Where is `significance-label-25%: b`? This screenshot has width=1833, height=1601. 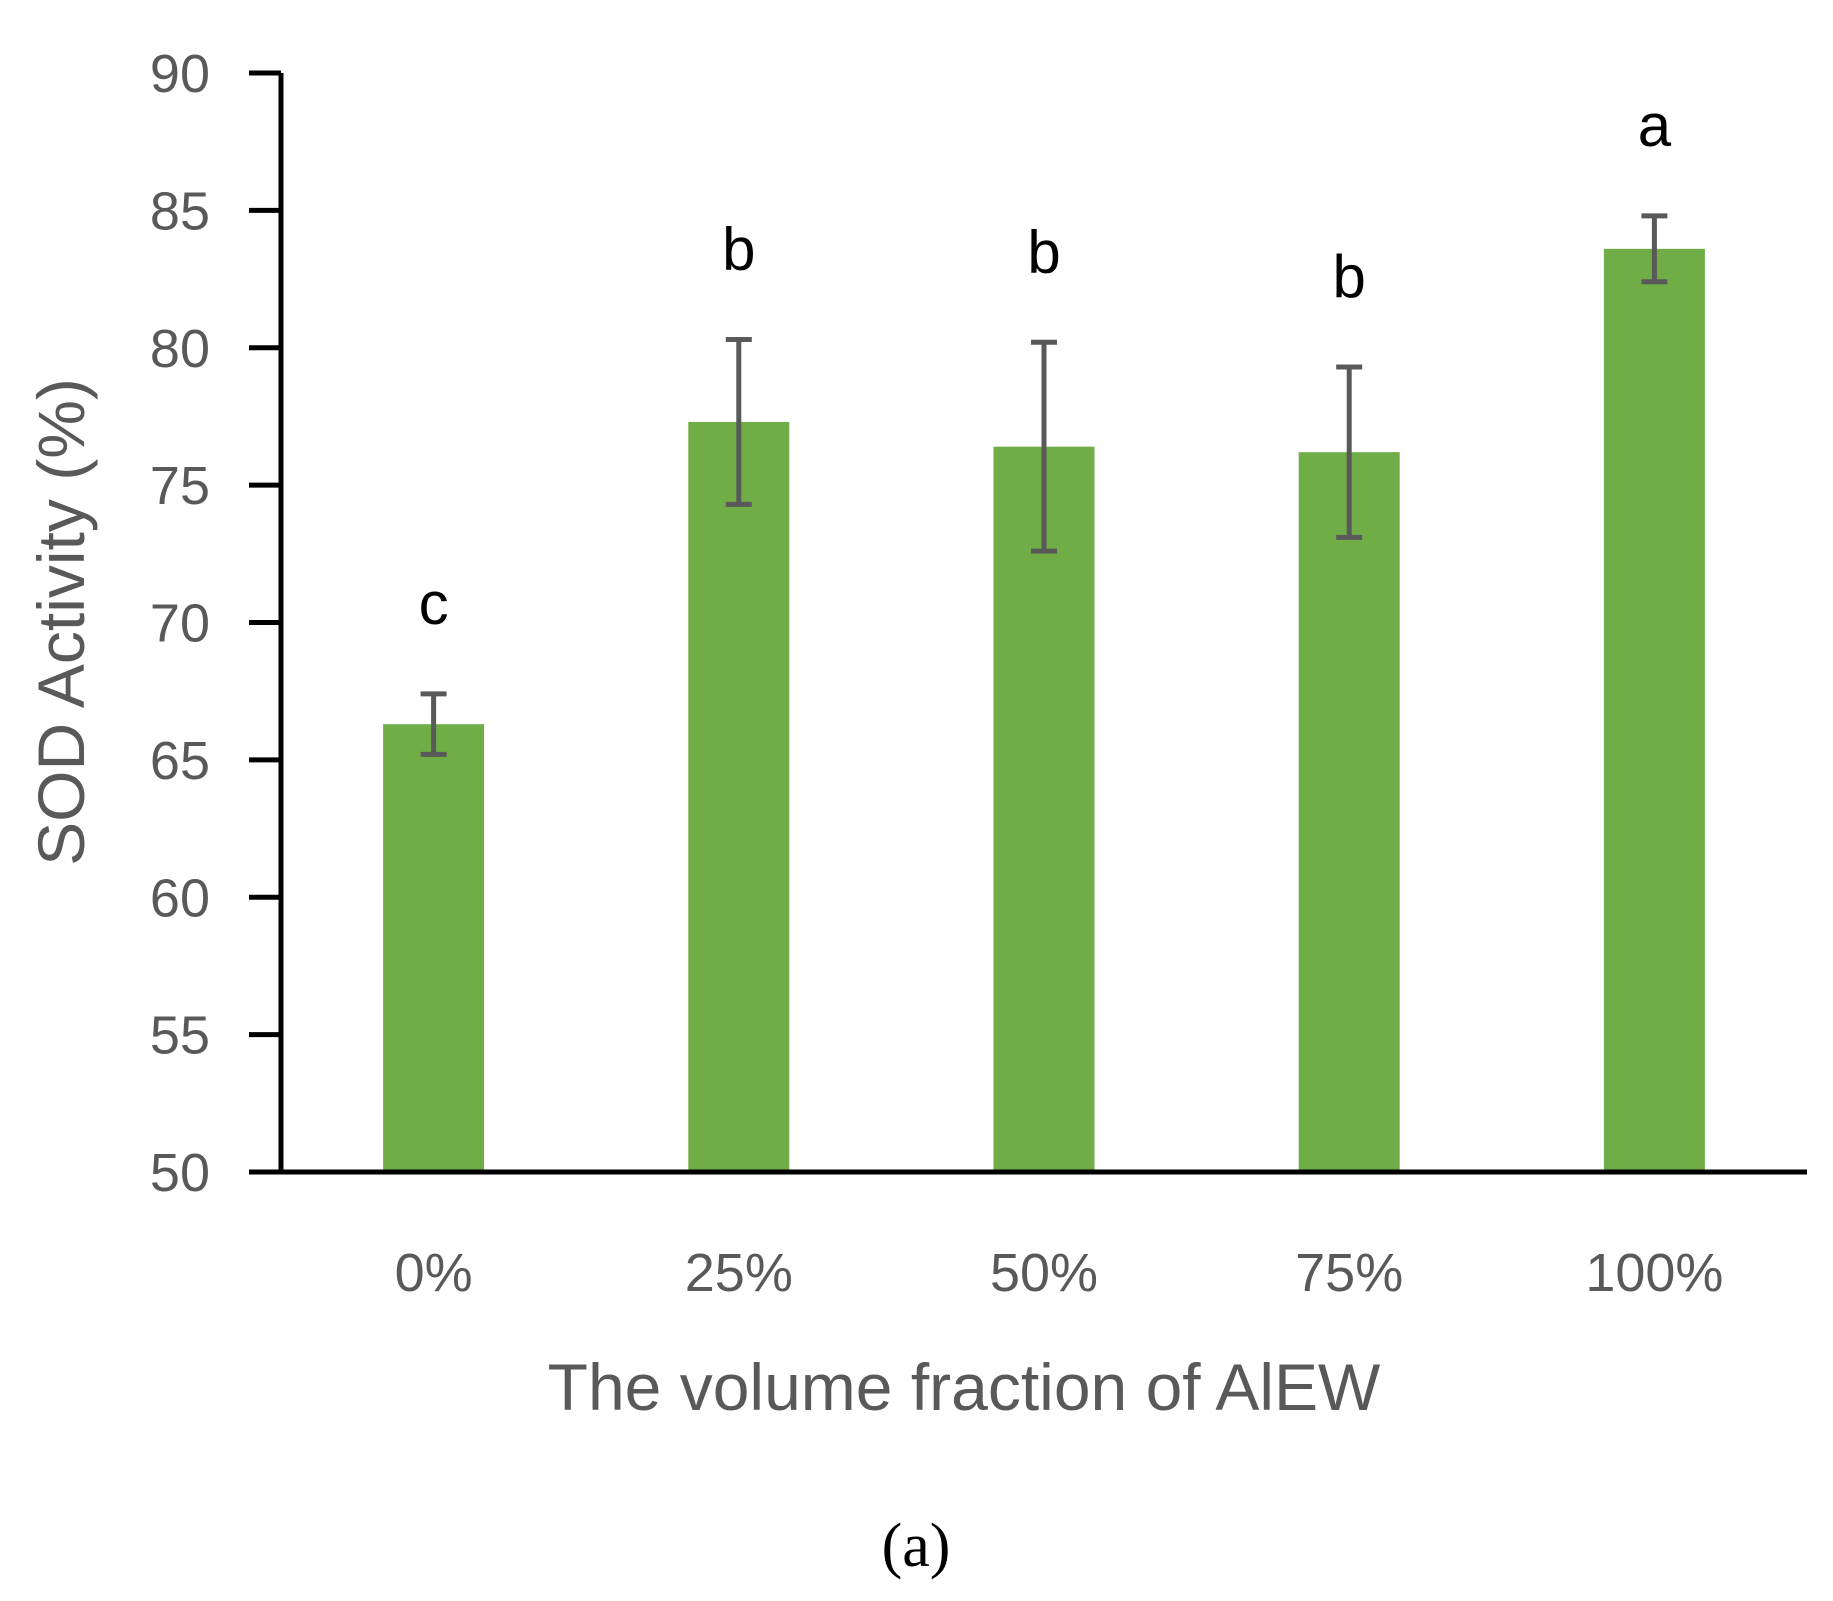
significance-label-25%: b is located at coordinates (738, 249).